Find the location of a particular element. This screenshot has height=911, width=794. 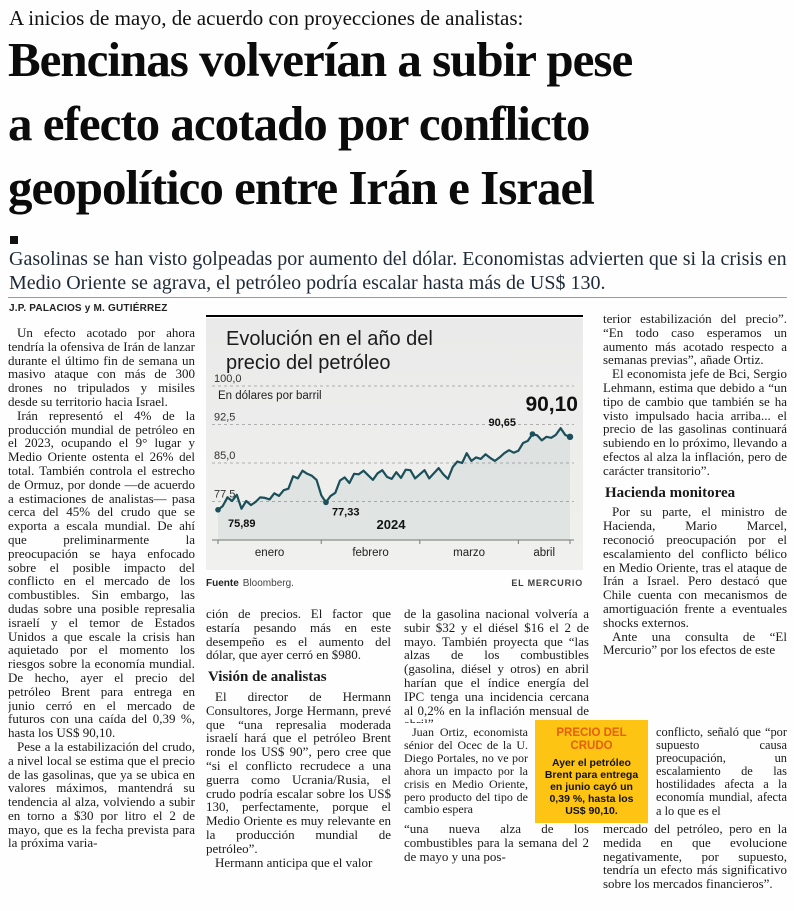

chart-unit-label: En dólares por barril is located at coordinates (270, 396).